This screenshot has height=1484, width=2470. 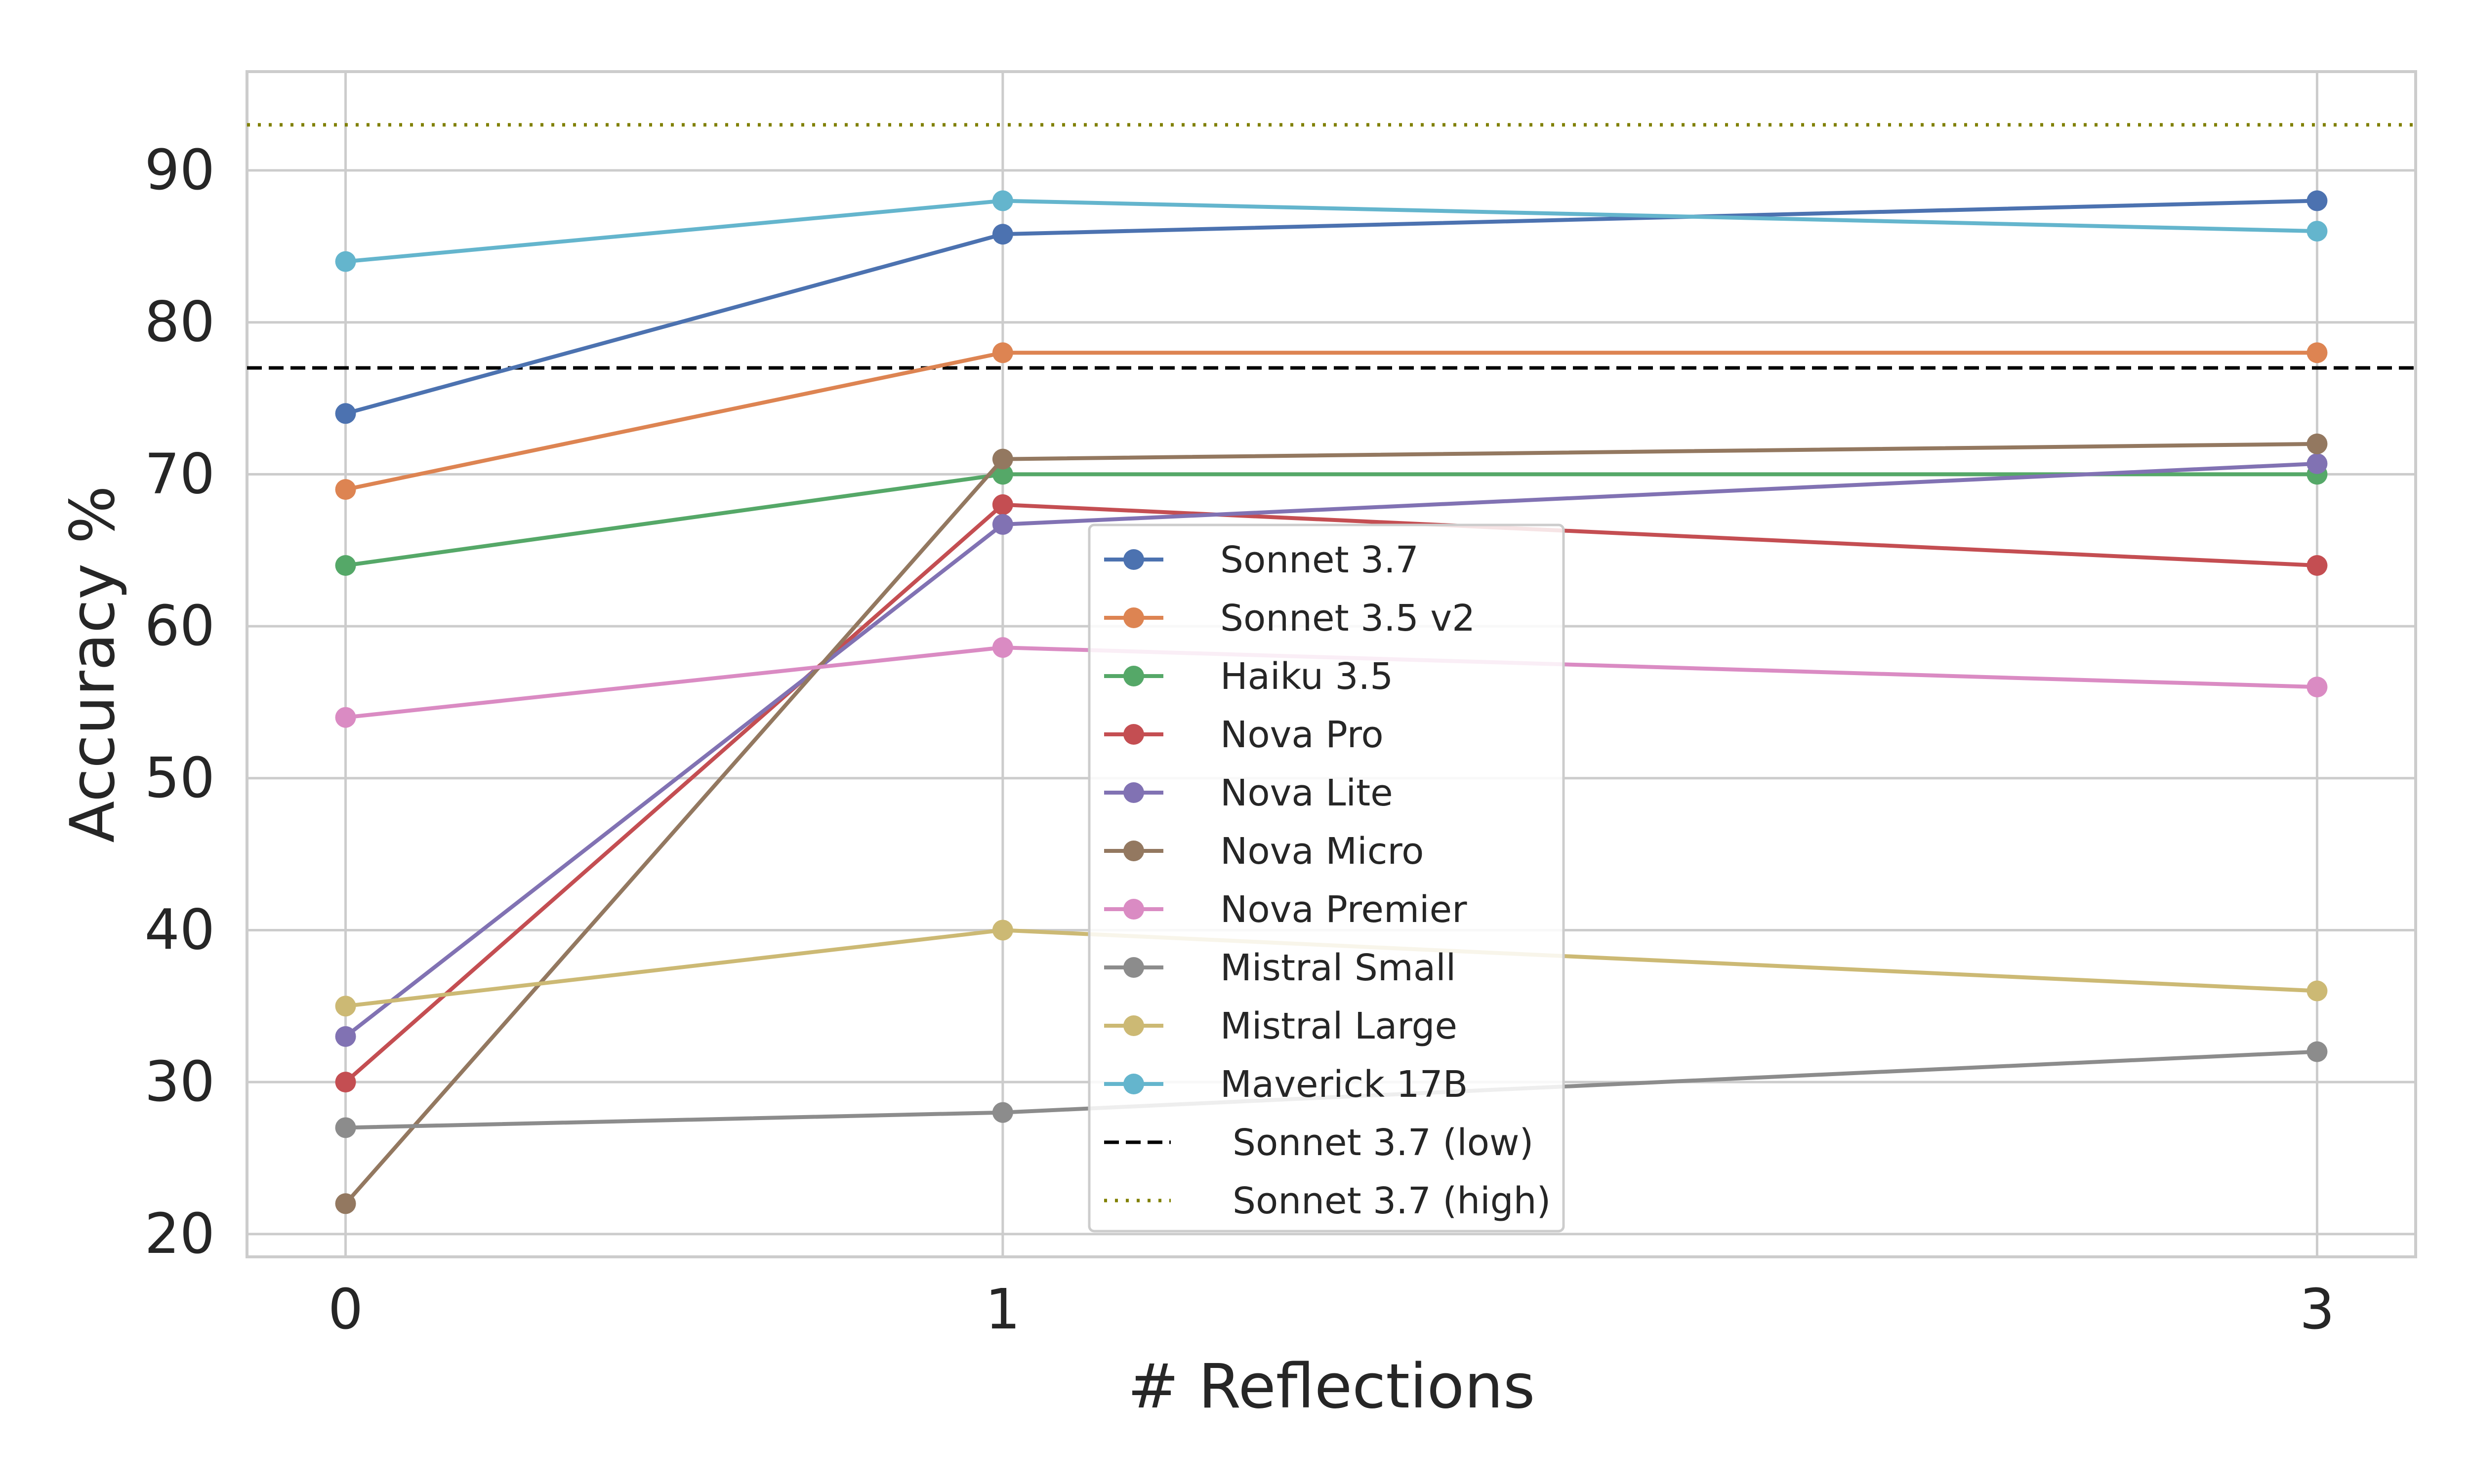 I want to click on legend-label: Sonnet 3.7, so click(x=1319, y=560).